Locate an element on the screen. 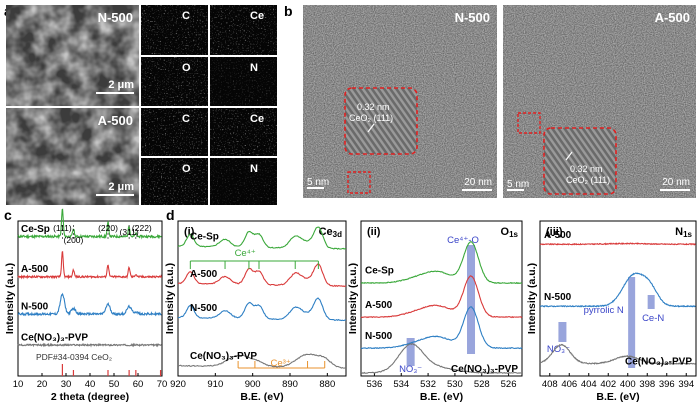  x-tick-label: 400 is located at coordinates (628, 384).